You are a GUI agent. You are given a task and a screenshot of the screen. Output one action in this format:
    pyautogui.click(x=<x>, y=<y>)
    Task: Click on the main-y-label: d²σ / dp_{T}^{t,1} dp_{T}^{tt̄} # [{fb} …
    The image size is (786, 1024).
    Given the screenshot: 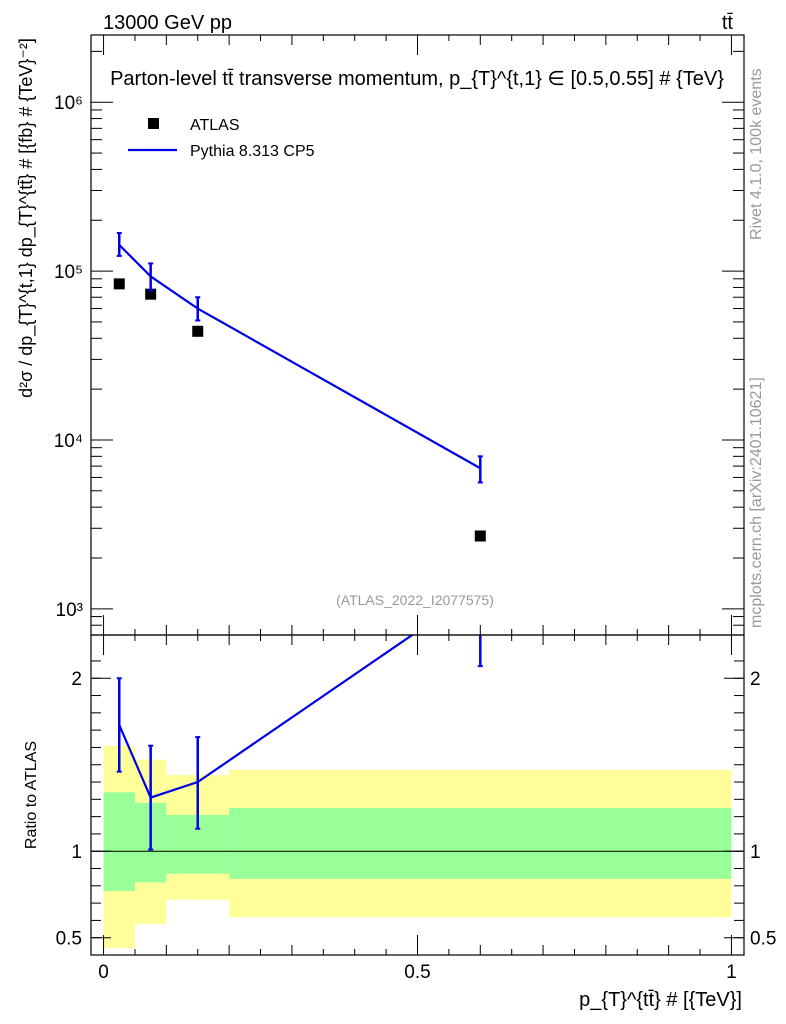 What is the action you would take?
    pyautogui.click(x=26, y=218)
    